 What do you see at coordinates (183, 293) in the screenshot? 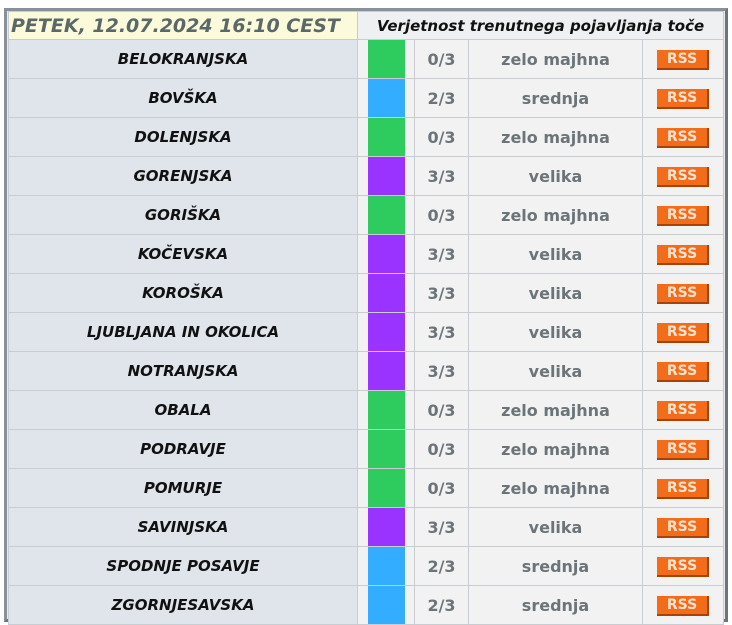
I see `region-name: KOROŠKA` at bounding box center [183, 293].